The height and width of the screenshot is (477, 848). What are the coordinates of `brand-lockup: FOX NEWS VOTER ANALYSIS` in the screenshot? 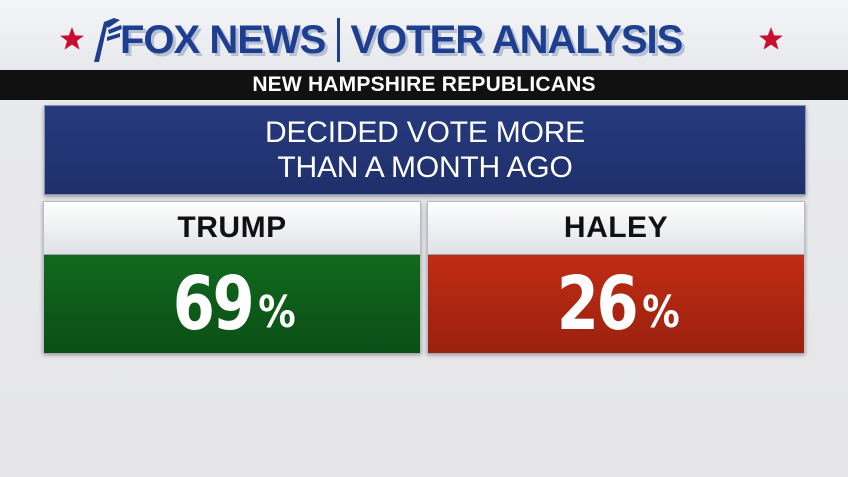 It's located at (425, 40).